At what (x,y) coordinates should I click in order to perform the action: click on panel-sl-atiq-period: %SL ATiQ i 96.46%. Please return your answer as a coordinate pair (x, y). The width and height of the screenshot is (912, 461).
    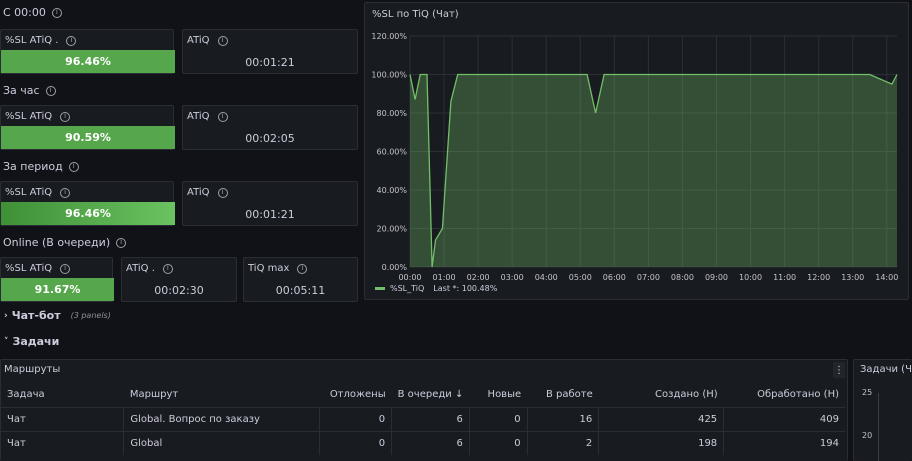
    Looking at the image, I should click on (87, 203).